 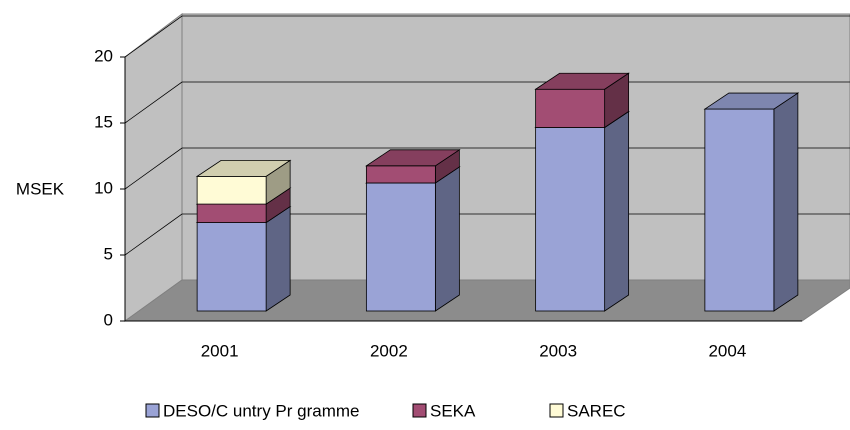 What do you see at coordinates (103, 187) in the screenshot?
I see `y-tick-label: 10` at bounding box center [103, 187].